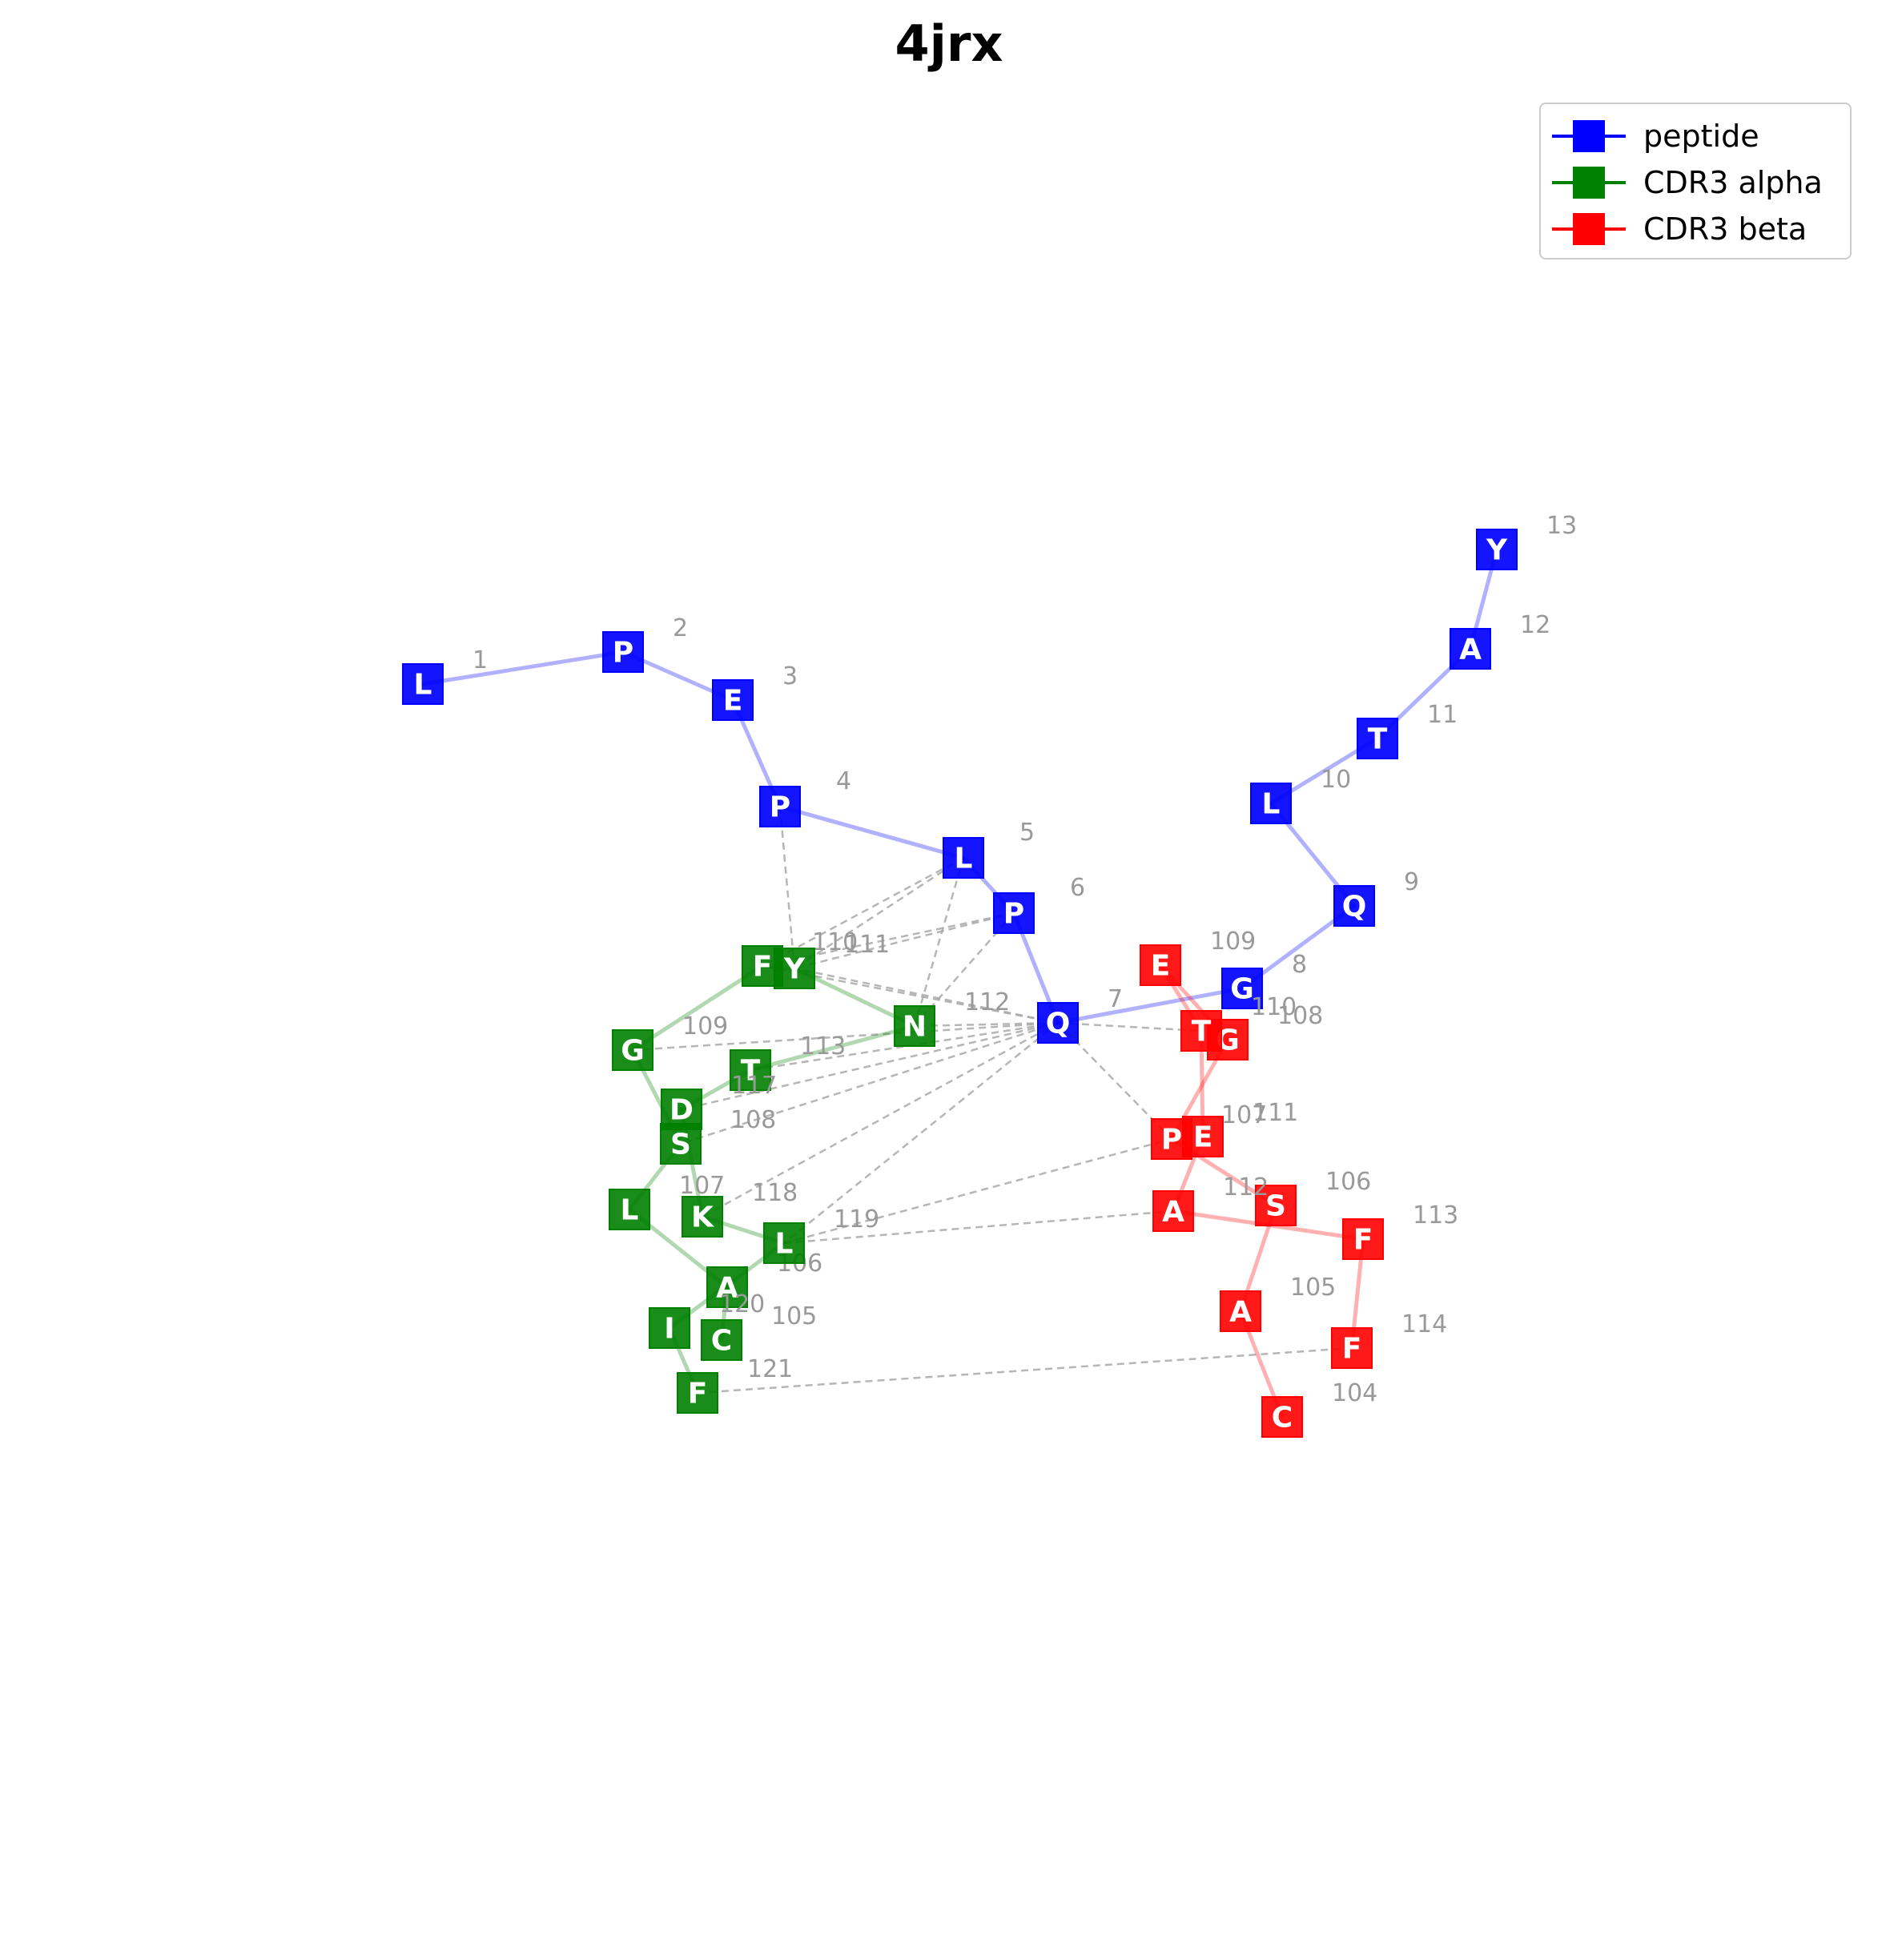 The image size is (1898, 1960). I want to click on residue-node-peptide-2: P2, so click(645, 644).